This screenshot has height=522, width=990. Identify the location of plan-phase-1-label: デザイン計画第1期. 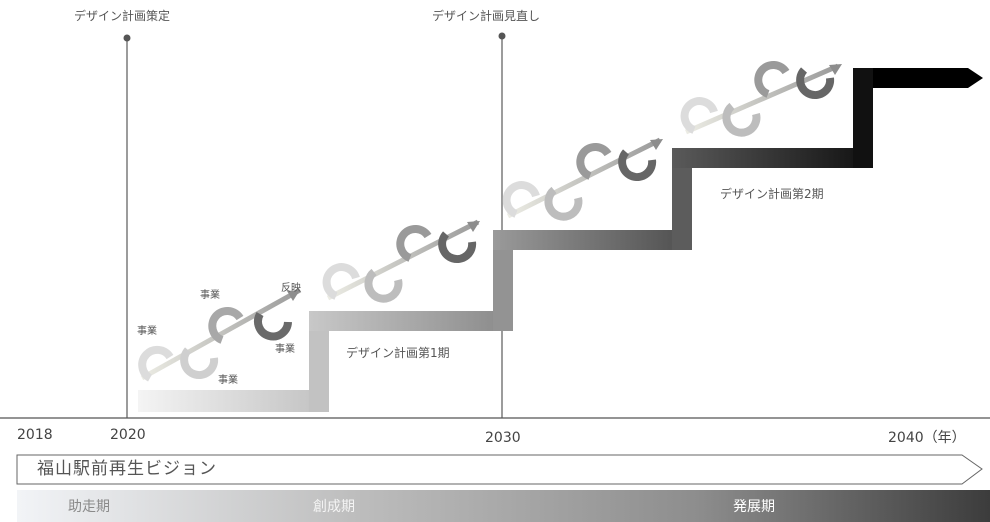
(398, 353).